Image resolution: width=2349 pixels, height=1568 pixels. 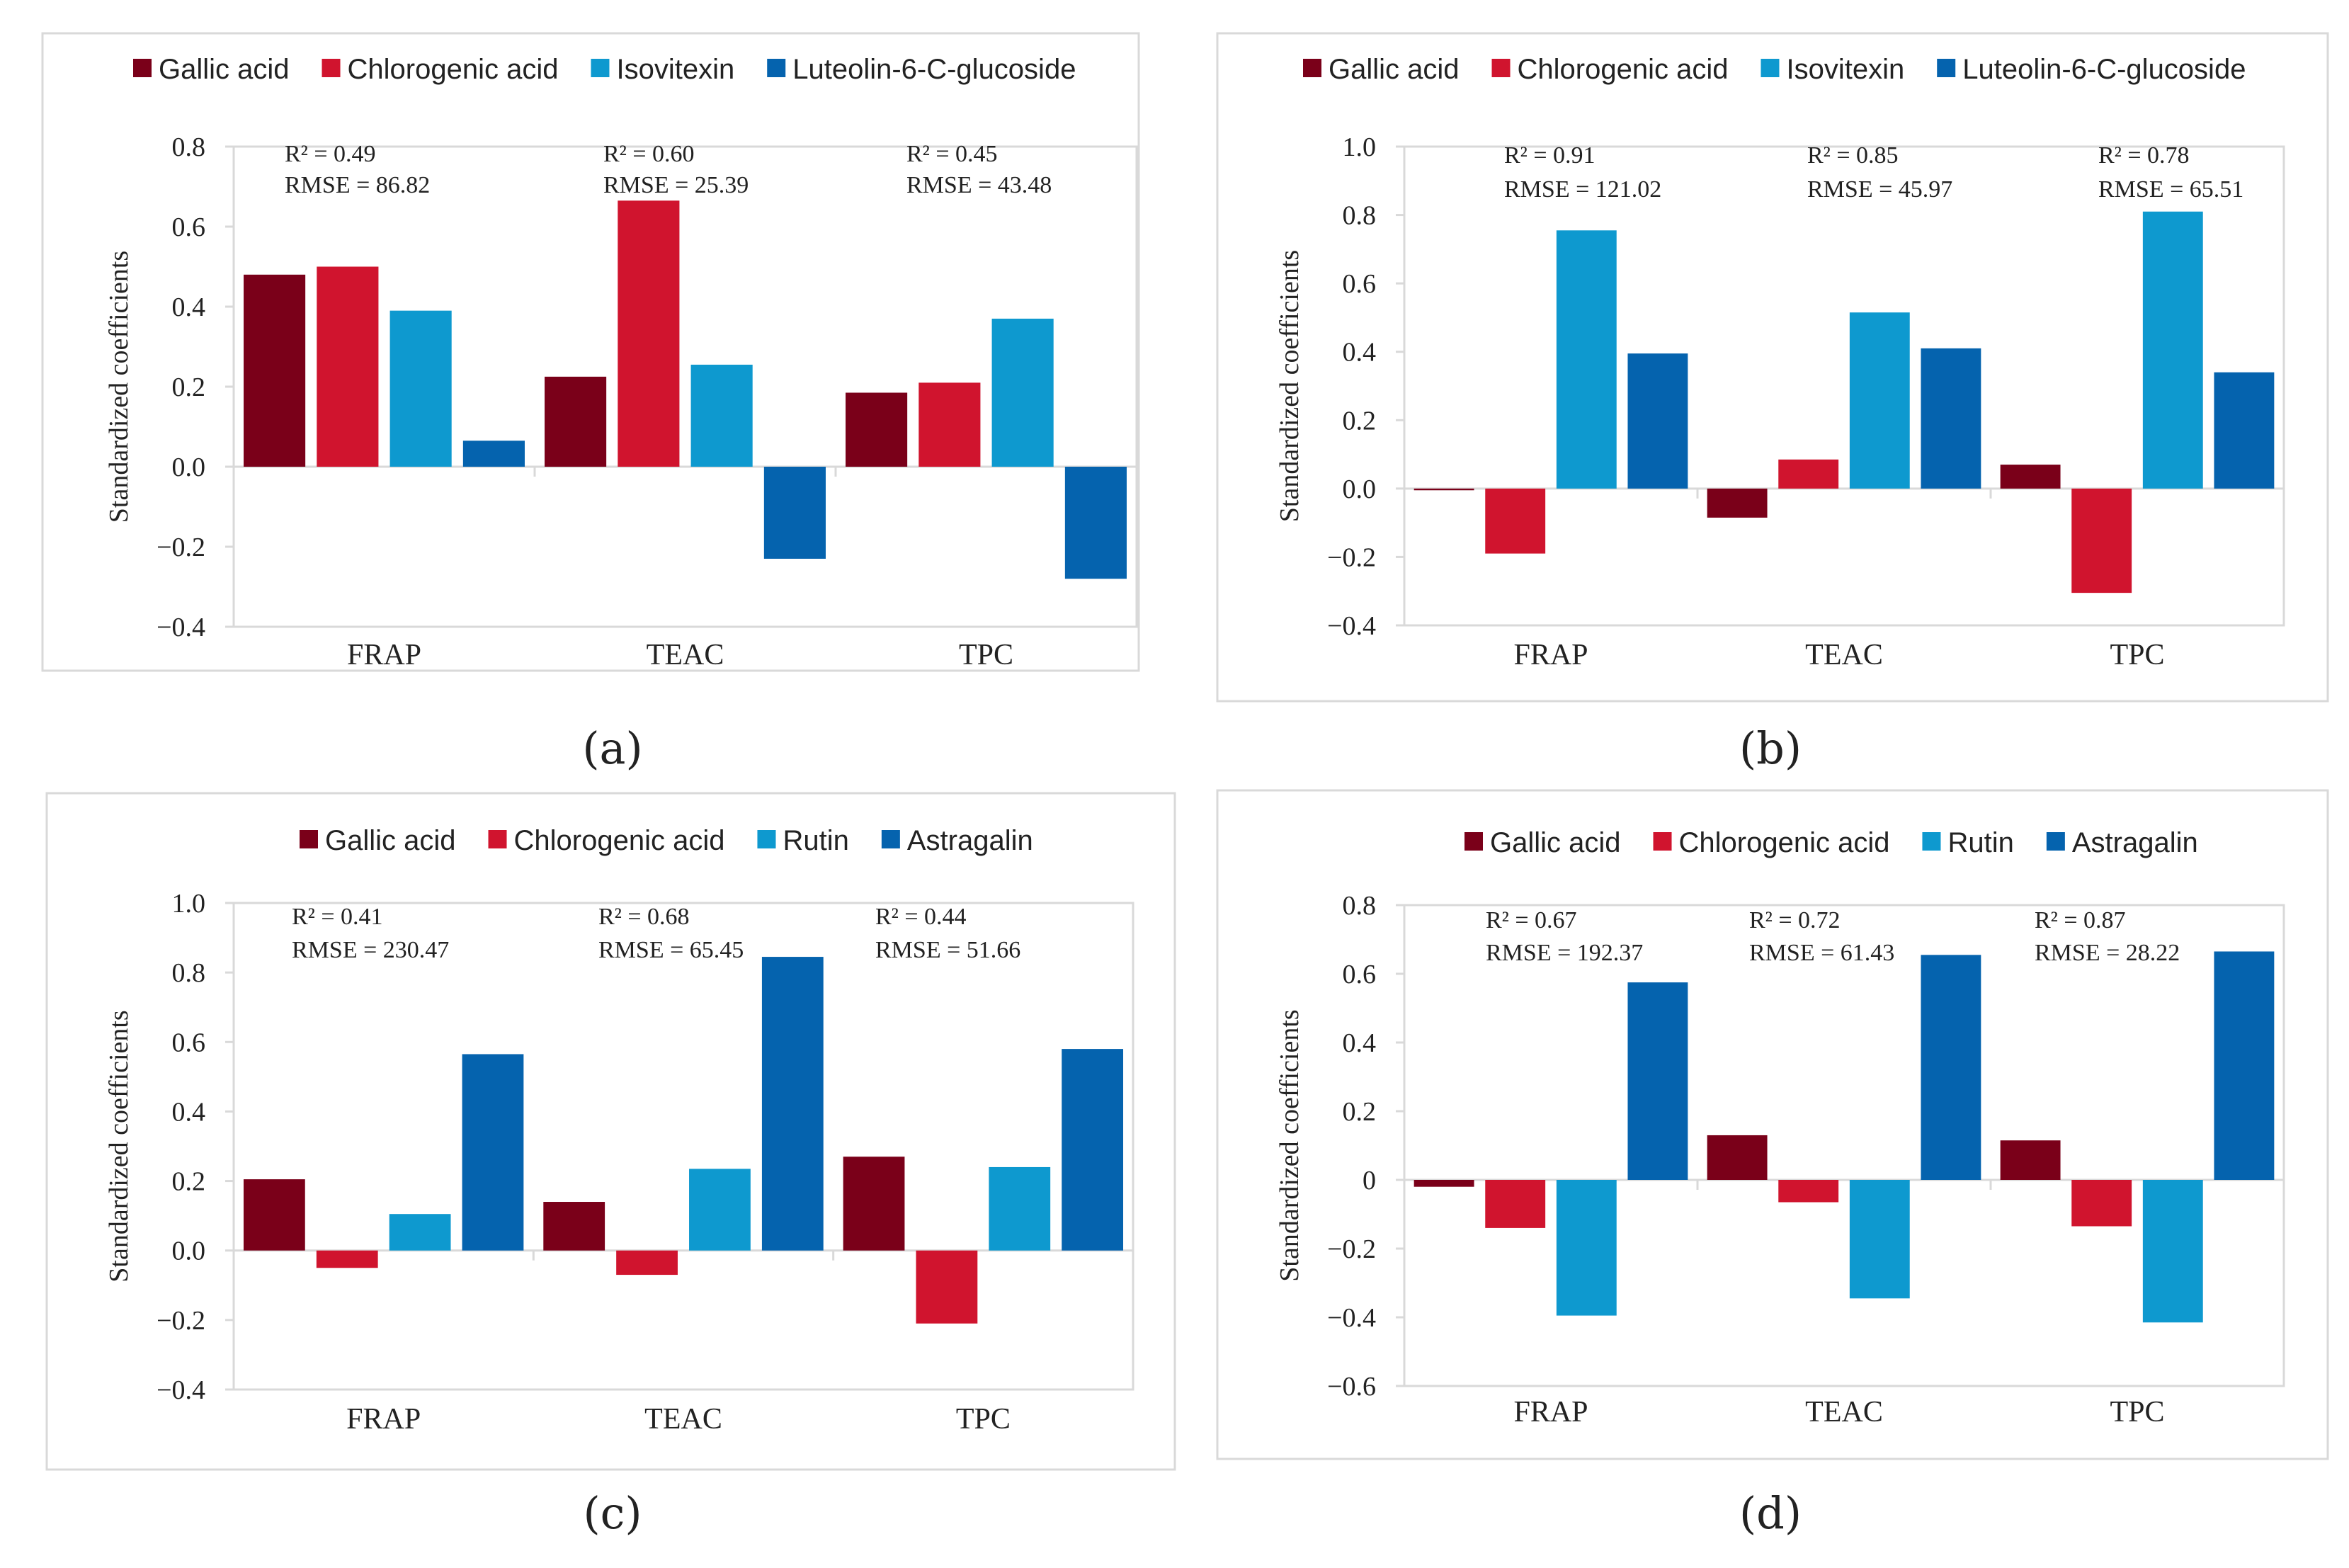 What do you see at coordinates (348, 367) in the screenshot?
I see `bar-chlorogenic-acid-frap` at bounding box center [348, 367].